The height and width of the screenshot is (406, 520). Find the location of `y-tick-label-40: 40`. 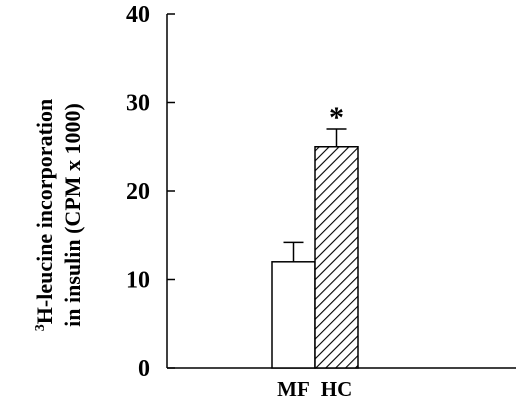

y-tick-label-40: 40 is located at coordinates (138, 15).